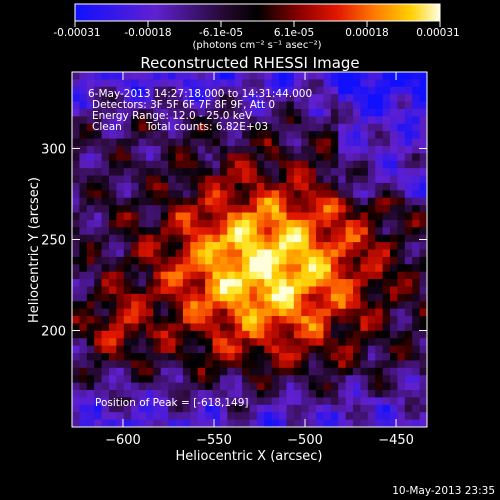 This screenshot has height=500, width=500. I want to click on x-tick-label: −600, so click(123, 440).